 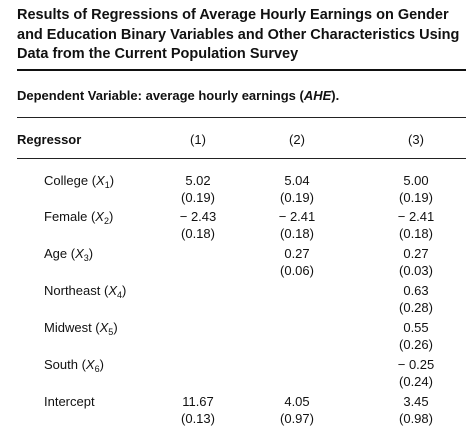 What do you see at coordinates (198, 189) in the screenshot?
I see `estimate-cell: 5.02 (0.19)` at bounding box center [198, 189].